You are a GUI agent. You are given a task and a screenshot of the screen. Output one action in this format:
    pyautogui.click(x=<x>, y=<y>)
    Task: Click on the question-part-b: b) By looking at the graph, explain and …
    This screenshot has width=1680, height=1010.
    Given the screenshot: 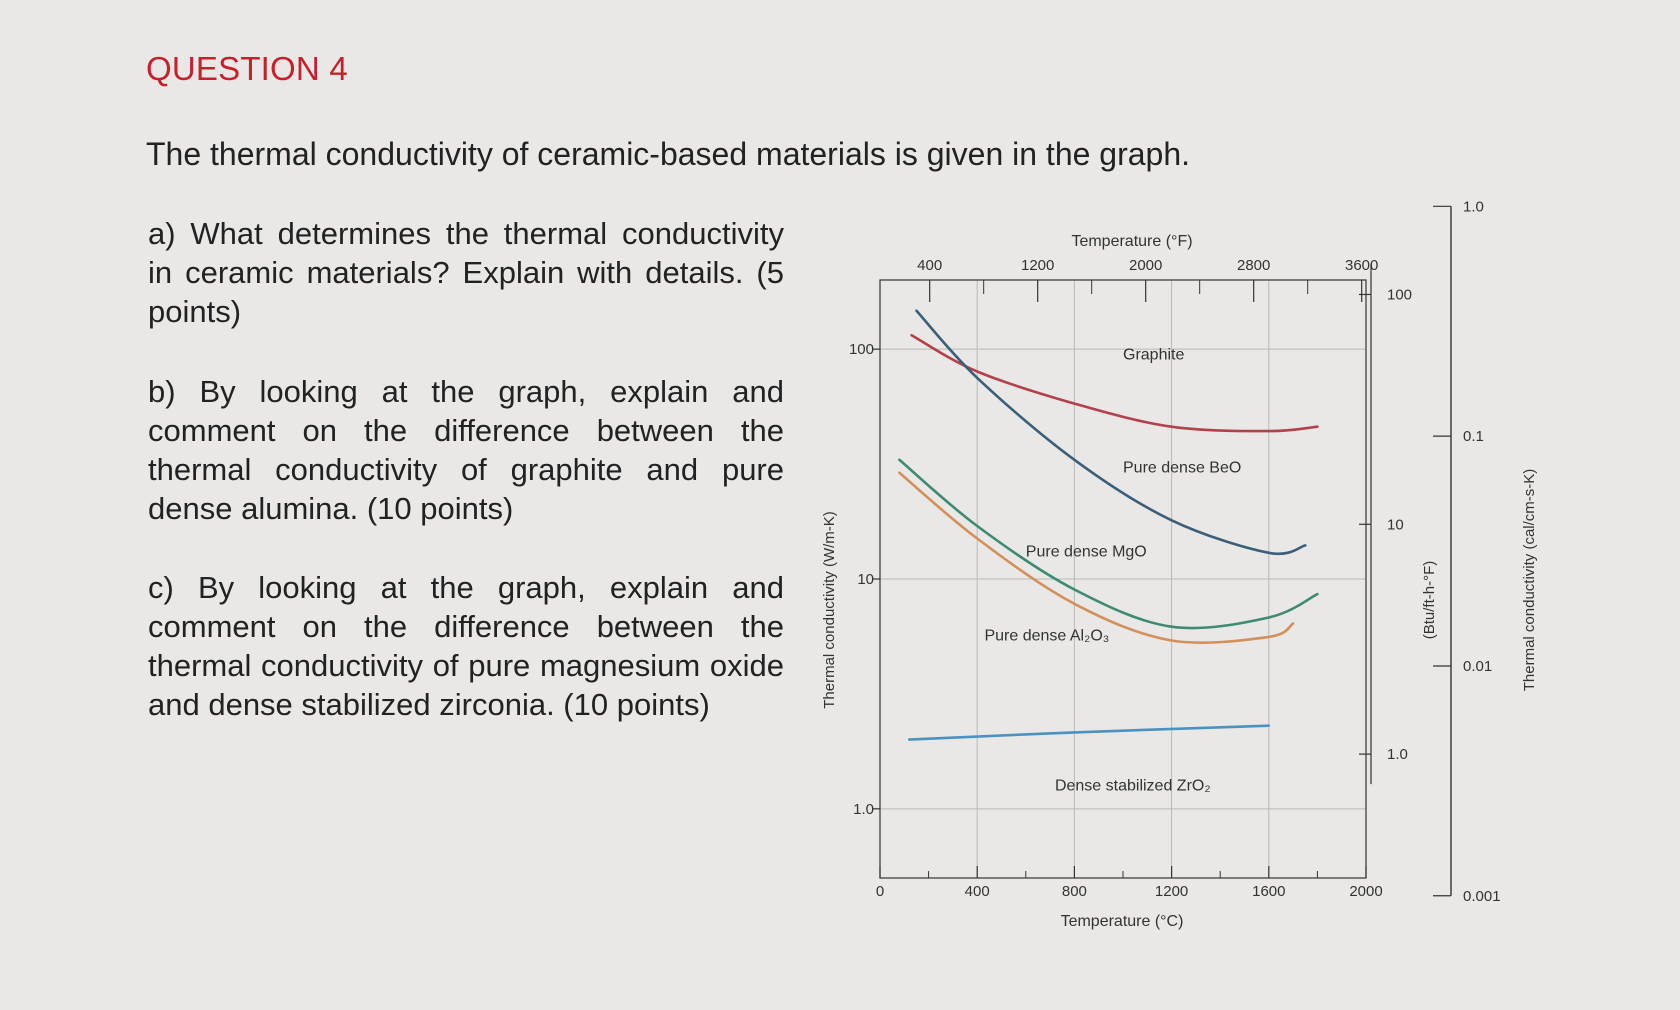 What is the action you would take?
    pyautogui.click(x=466, y=450)
    